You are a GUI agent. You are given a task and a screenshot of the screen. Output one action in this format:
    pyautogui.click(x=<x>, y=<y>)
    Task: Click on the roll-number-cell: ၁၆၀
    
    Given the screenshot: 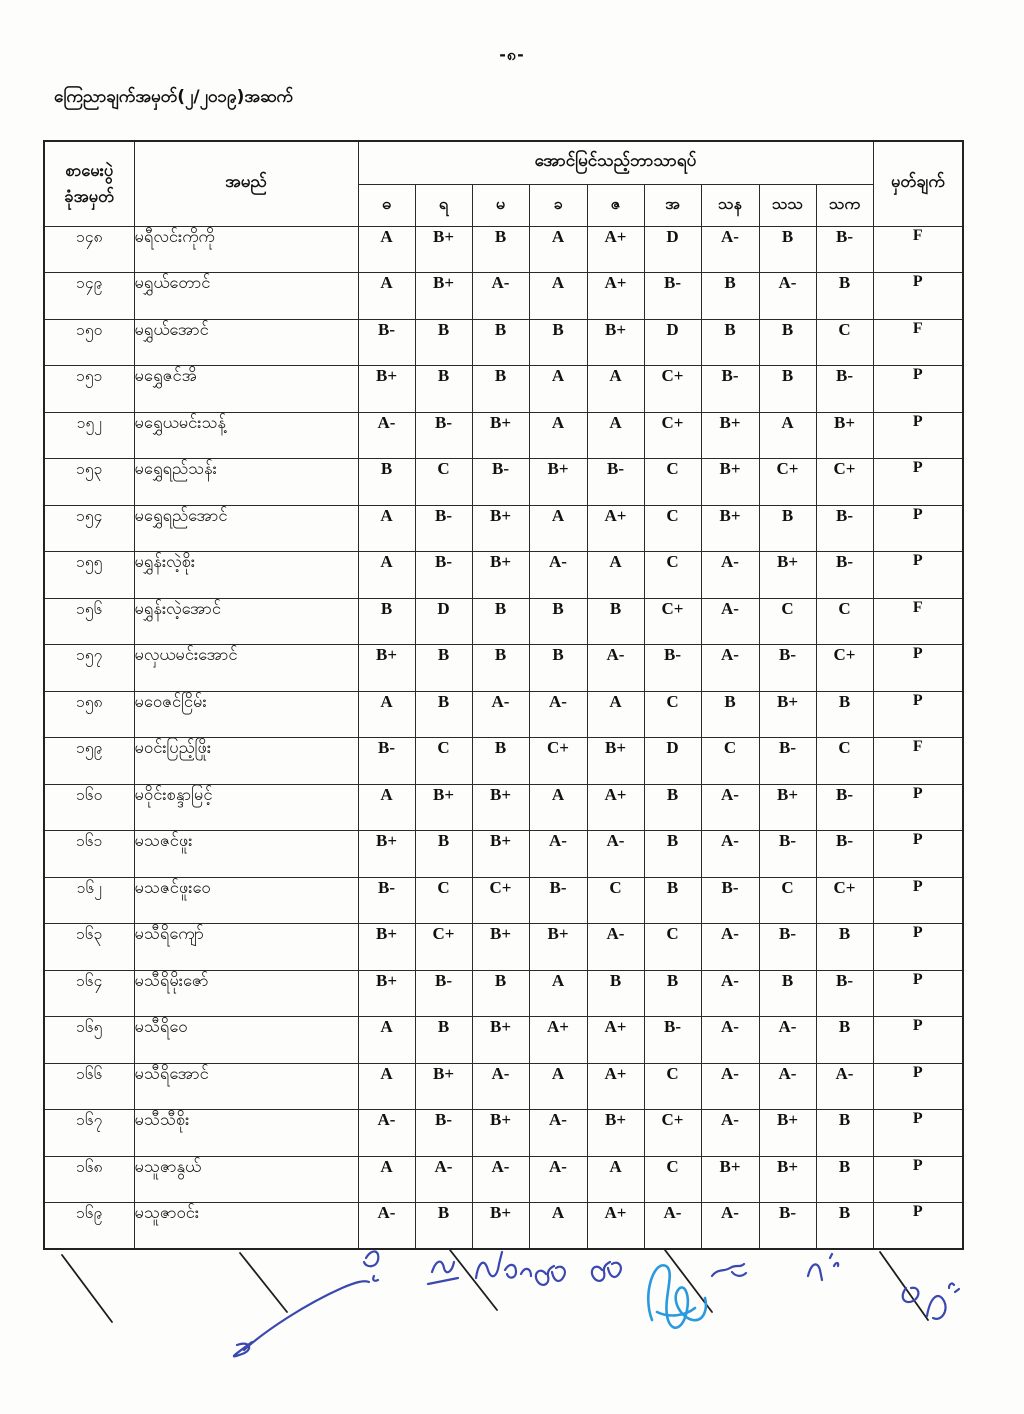 What is the action you would take?
    pyautogui.click(x=89, y=807)
    